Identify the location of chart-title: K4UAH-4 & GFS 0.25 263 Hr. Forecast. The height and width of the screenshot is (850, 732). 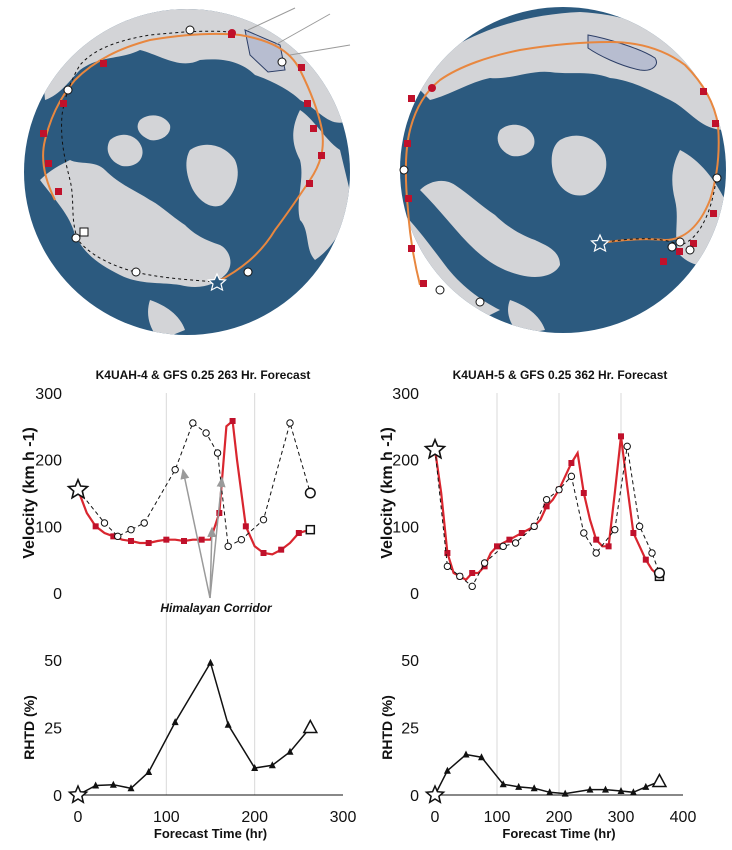
(203, 375).